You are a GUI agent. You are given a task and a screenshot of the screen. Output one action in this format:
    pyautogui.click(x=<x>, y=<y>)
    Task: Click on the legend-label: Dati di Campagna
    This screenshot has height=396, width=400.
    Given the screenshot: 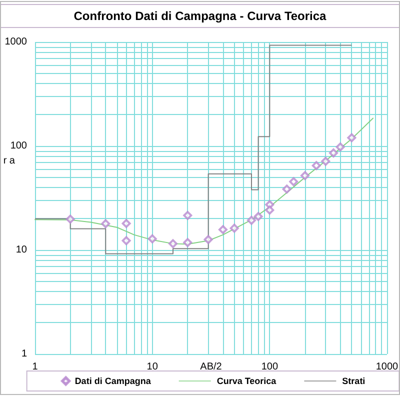 What is the action you would take?
    pyautogui.click(x=113, y=381)
    